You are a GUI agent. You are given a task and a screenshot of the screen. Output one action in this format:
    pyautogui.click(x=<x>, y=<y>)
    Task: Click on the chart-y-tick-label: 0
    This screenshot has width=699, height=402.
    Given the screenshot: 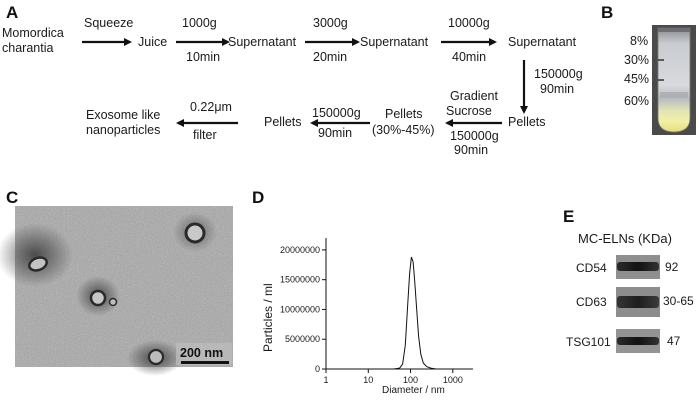 What is the action you would take?
    pyautogui.click(x=317, y=369)
    